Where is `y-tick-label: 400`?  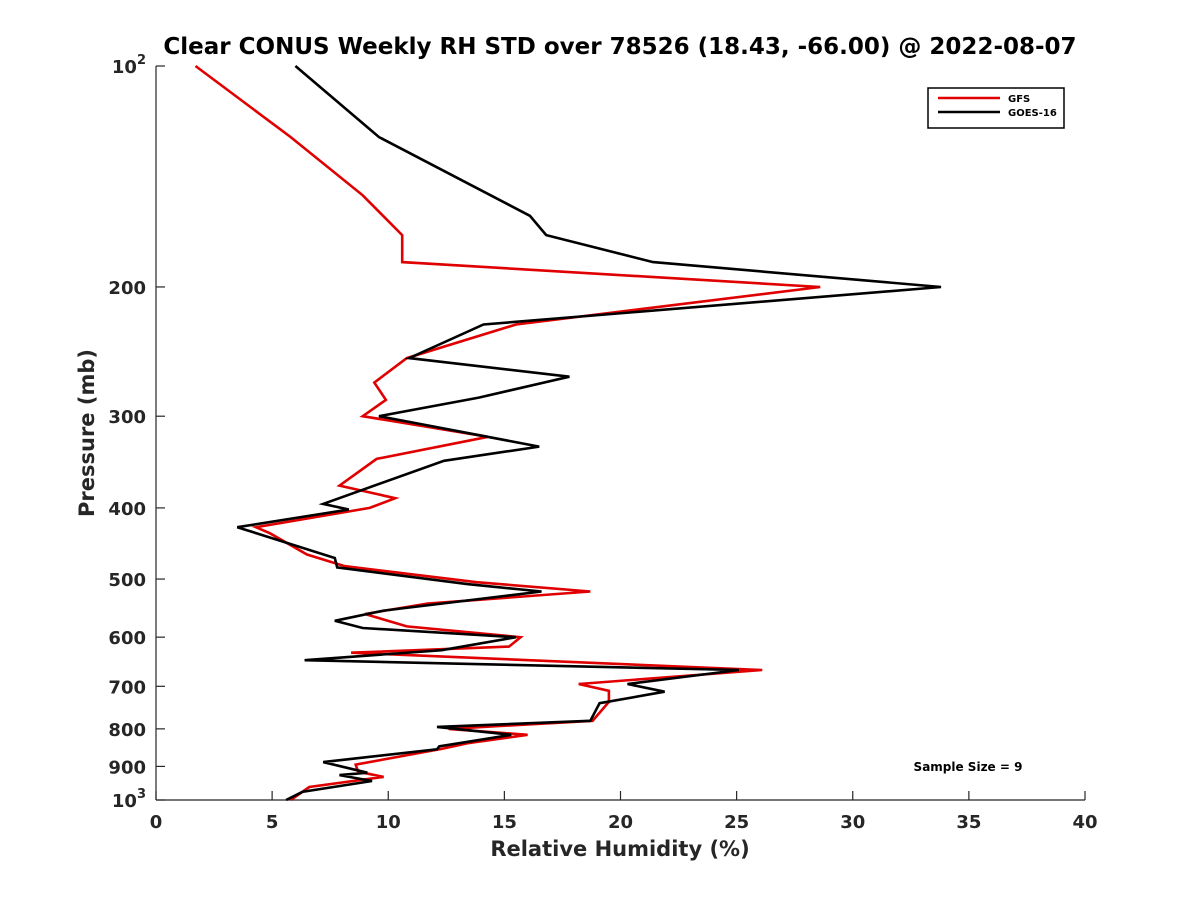
y-tick-label: 400 is located at coordinates (127, 509).